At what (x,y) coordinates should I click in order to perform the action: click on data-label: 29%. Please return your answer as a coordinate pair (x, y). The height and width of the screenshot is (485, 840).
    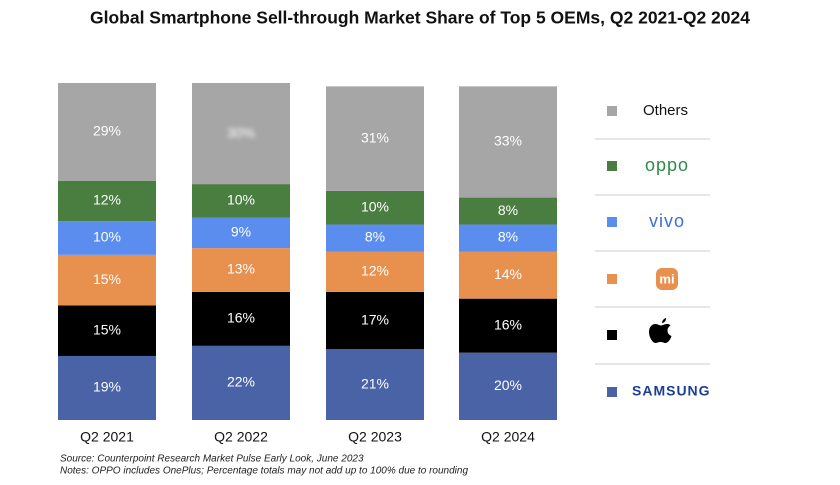
    Looking at the image, I should click on (107, 131).